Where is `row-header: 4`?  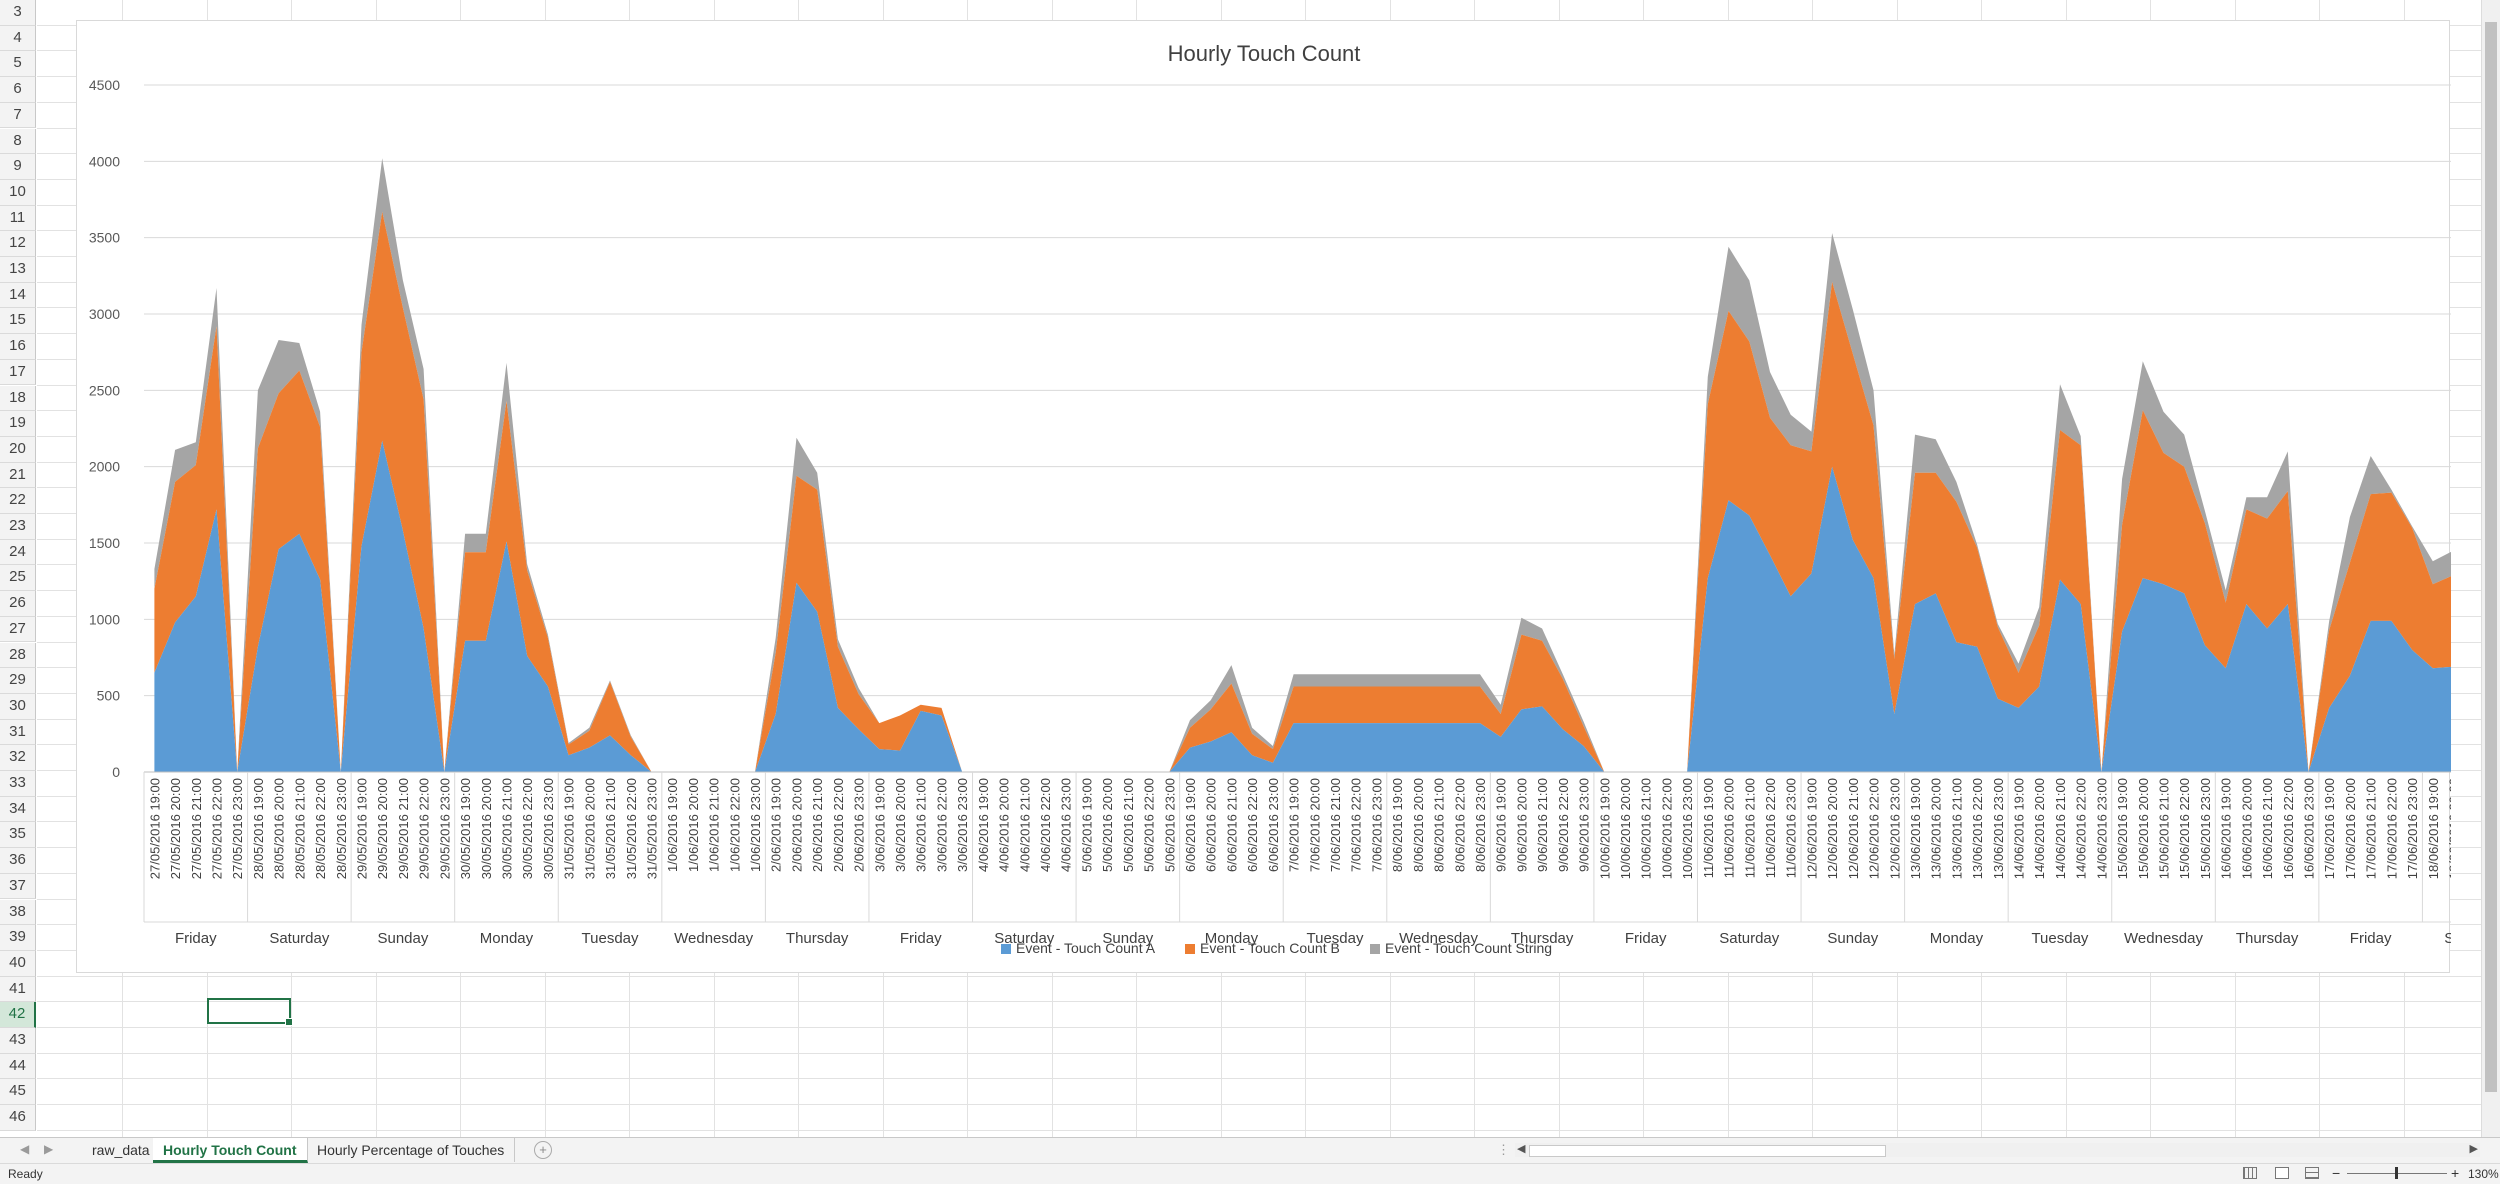
row-header: 4 is located at coordinates (18, 38).